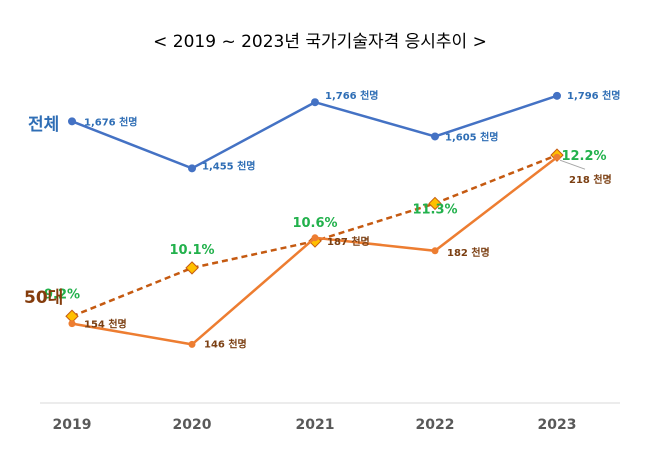  I want to click on fifty-data-label-2019: 154 천명, so click(105, 324).